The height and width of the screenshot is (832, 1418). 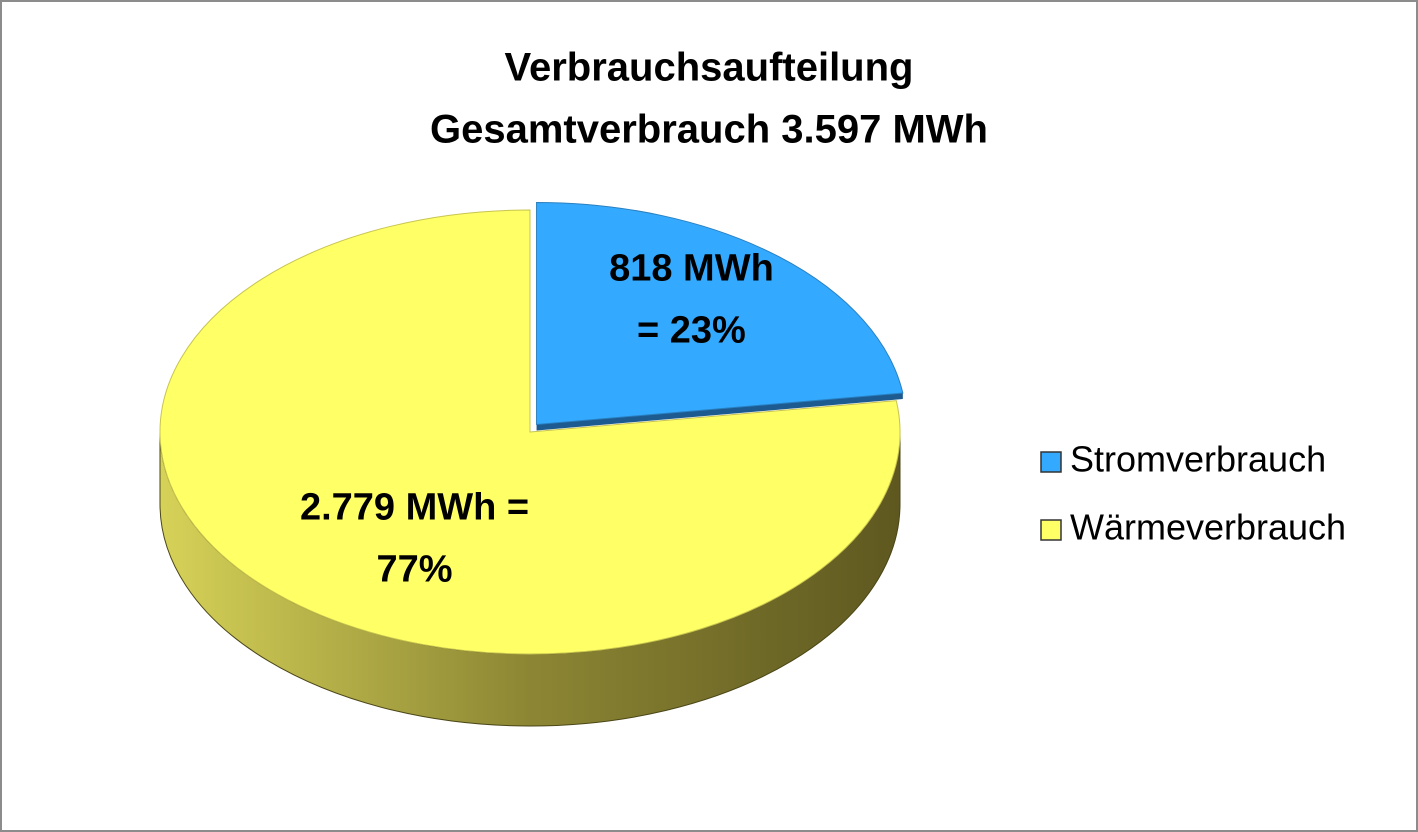 I want to click on pie-edge, so click(x=719, y=412).